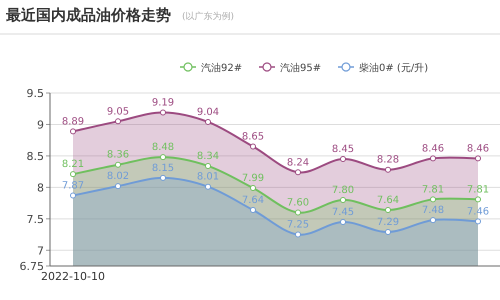 The height and width of the screenshot is (300, 500). What do you see at coordinates (388, 222) in the screenshot?
I see `data-label: 7.29` at bounding box center [388, 222].